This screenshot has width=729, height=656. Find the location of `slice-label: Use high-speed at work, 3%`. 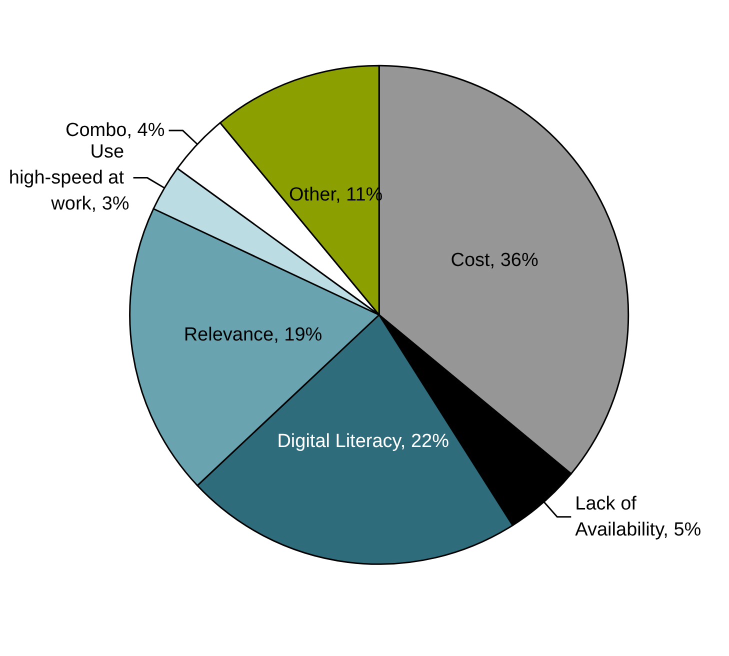

slice-label: Use high-speed at work, 3% is located at coordinates (69, 177).